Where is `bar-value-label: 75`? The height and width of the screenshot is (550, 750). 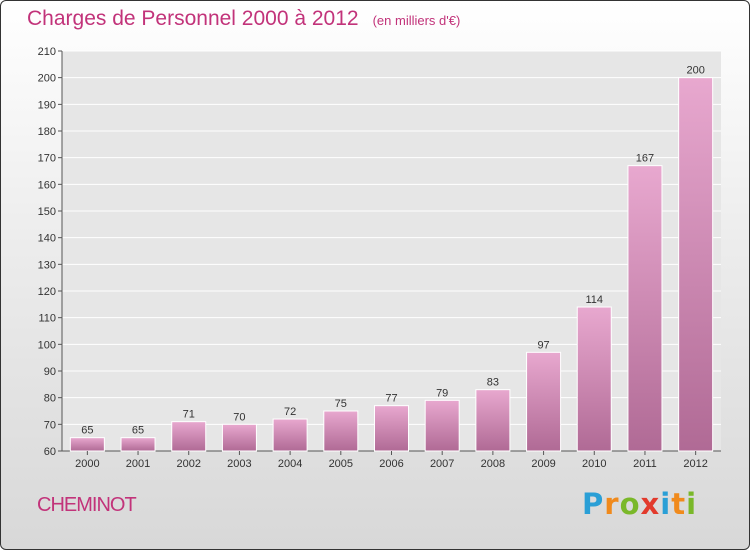 bar-value-label: 75 is located at coordinates (341, 404).